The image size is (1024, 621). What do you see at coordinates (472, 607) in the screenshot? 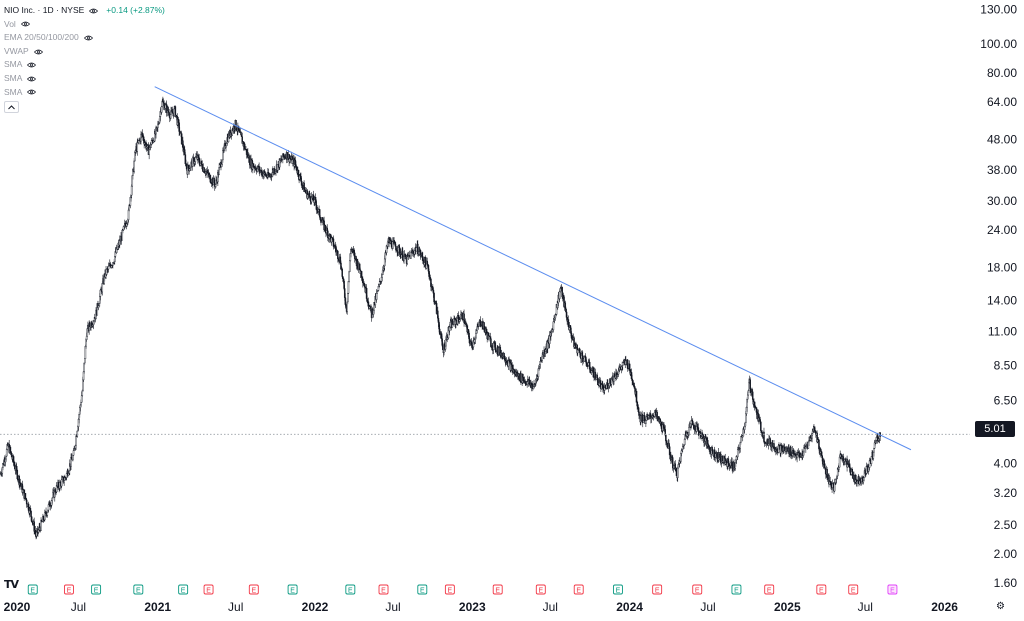
I see `x-tick-label: 2023` at bounding box center [472, 607].